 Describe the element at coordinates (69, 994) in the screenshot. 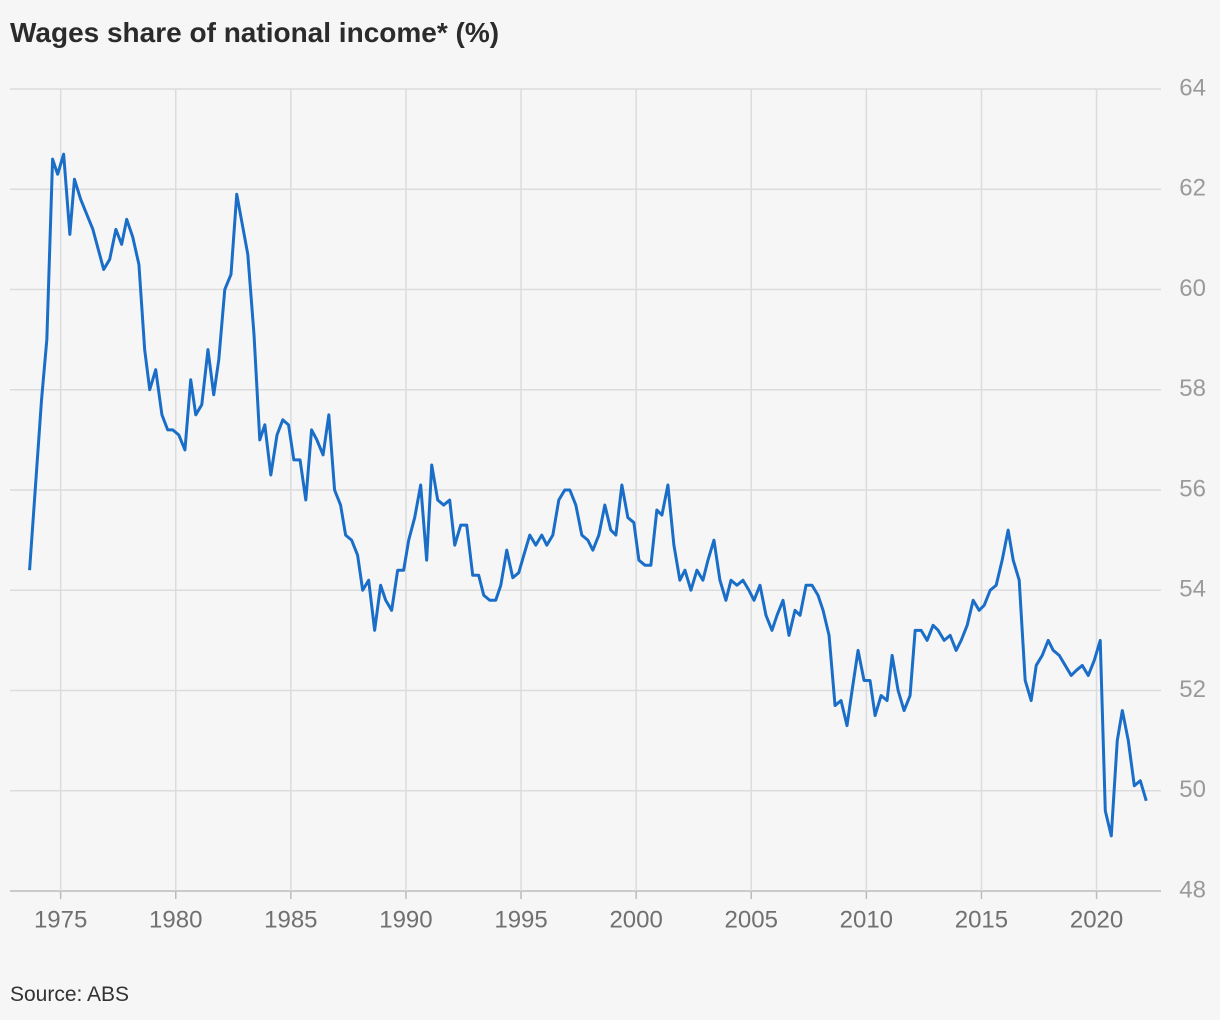

I see `source: Source: ABS` at that location.